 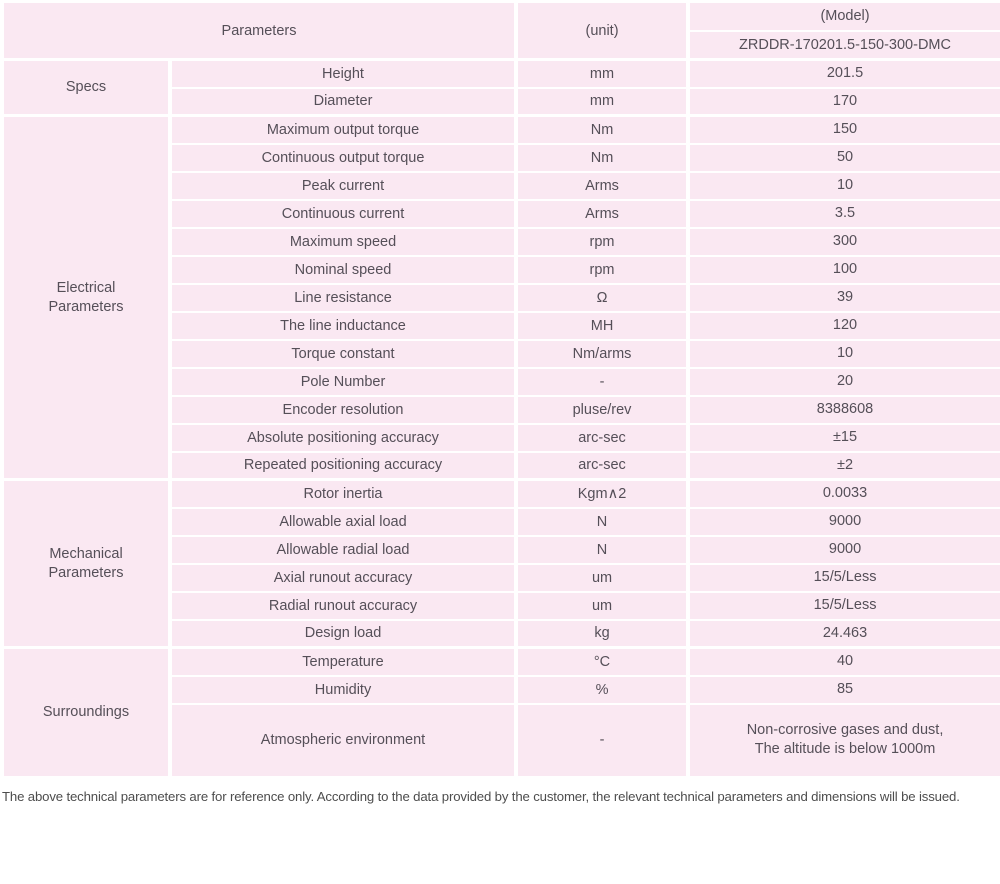 I want to click on param-value: 85, so click(x=843, y=689).